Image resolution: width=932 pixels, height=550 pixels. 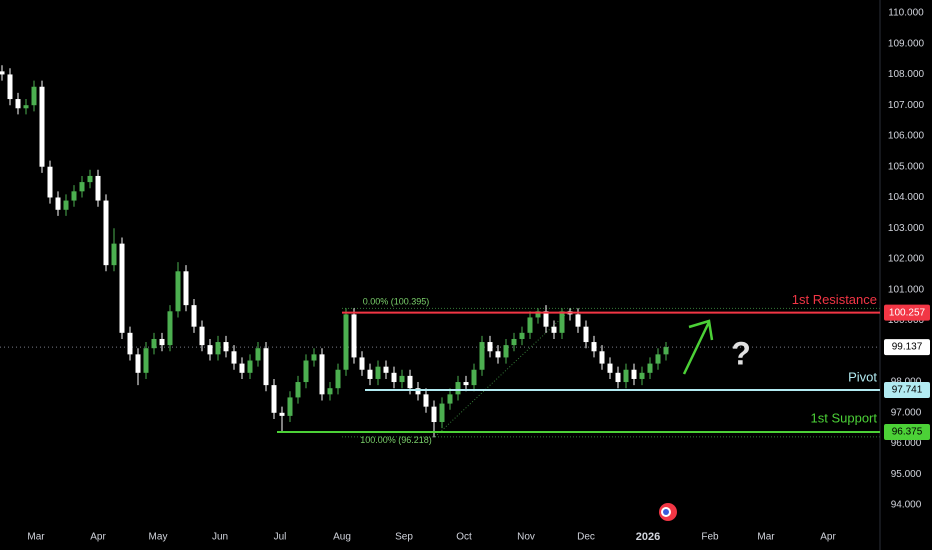 What do you see at coordinates (907, 347) in the screenshot?
I see `last-price-label: 99.137` at bounding box center [907, 347].